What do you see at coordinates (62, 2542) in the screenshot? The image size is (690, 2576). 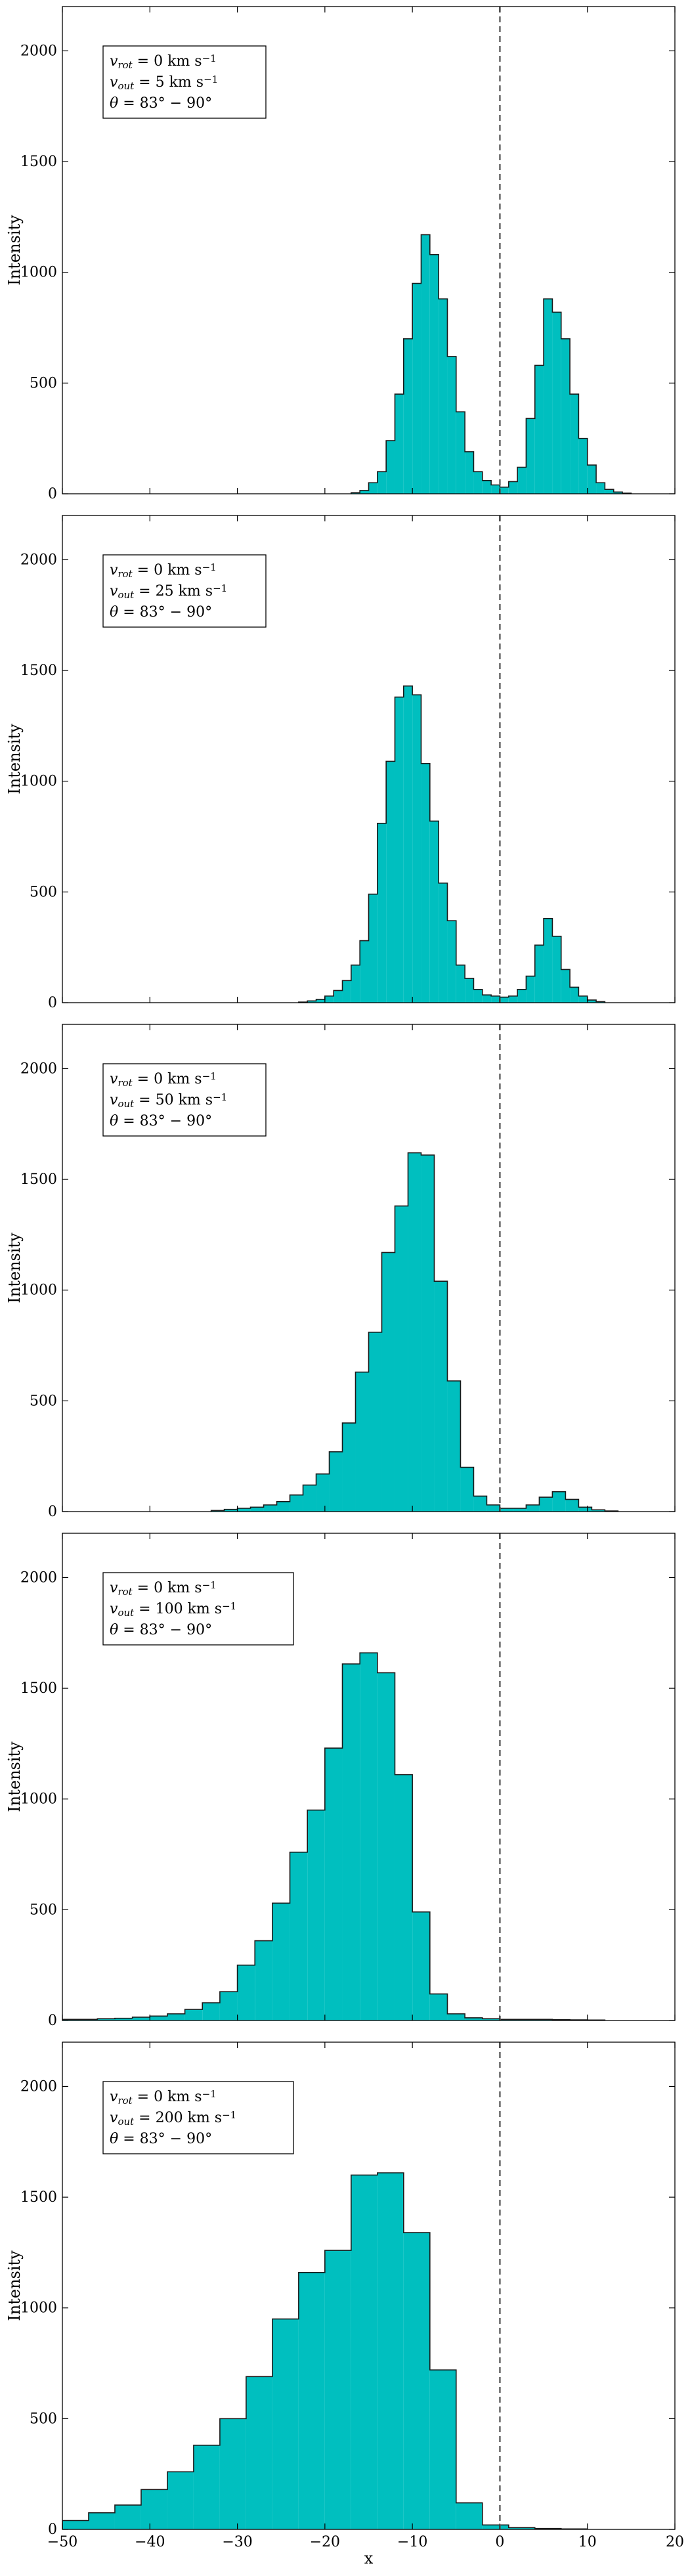 I see `x-tick-label: −50` at bounding box center [62, 2542].